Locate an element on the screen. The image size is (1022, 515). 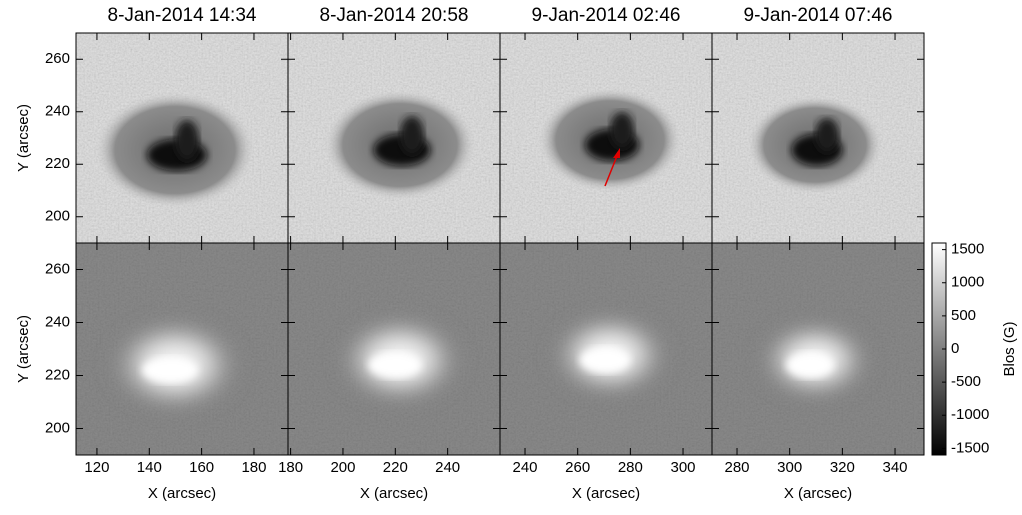
colorbar-tick-label: -500 is located at coordinates (966, 381).